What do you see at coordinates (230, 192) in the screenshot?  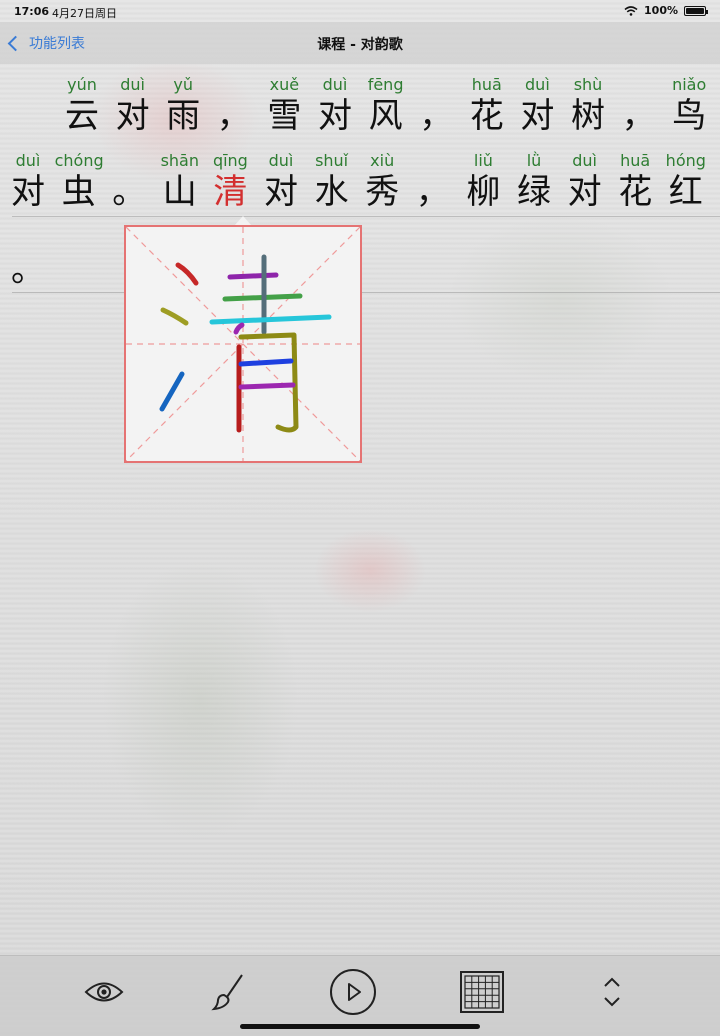 I see `hanzi: 清` at bounding box center [230, 192].